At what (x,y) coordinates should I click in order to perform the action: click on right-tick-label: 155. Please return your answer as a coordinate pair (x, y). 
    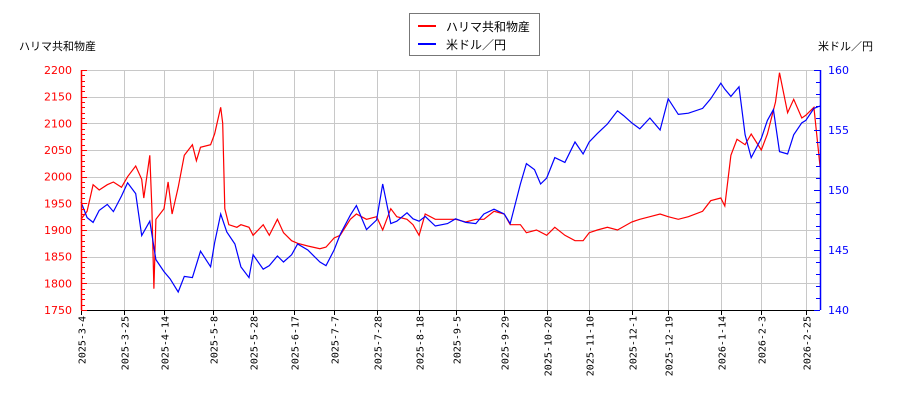
    Looking at the image, I should click on (838, 130).